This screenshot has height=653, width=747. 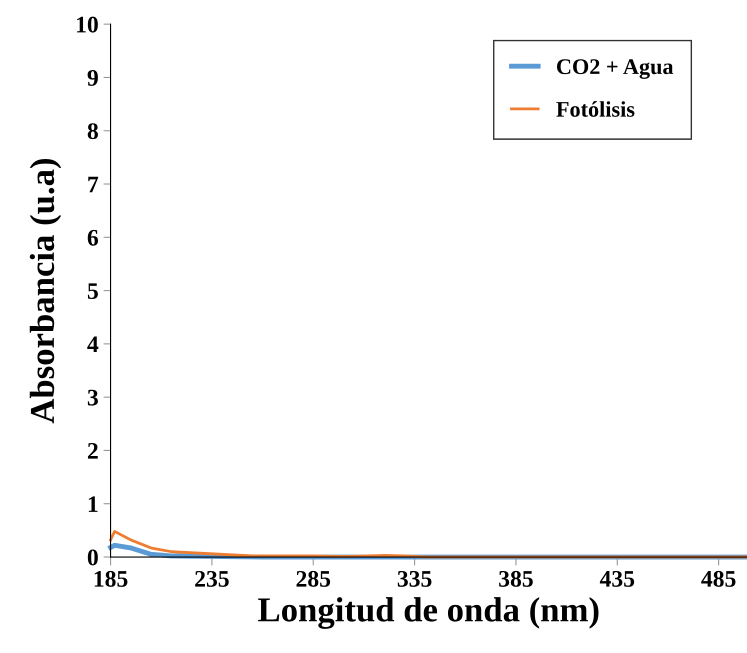 I want to click on y-tick-label: 7, so click(x=93, y=184).